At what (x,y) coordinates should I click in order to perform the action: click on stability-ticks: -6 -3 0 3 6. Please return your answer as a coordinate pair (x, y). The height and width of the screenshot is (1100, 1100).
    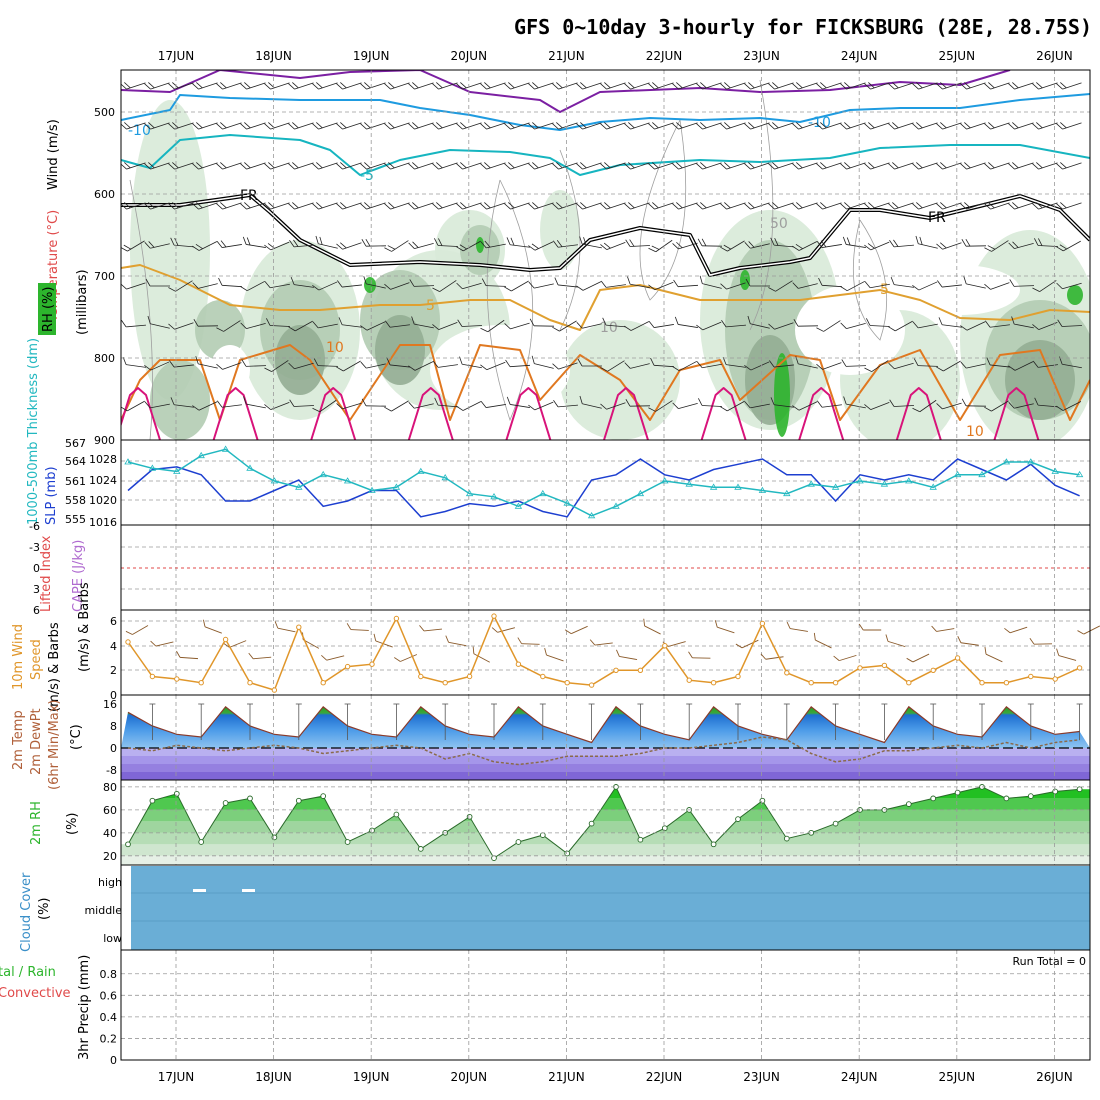
    Looking at the image, I should click on (34, 568).